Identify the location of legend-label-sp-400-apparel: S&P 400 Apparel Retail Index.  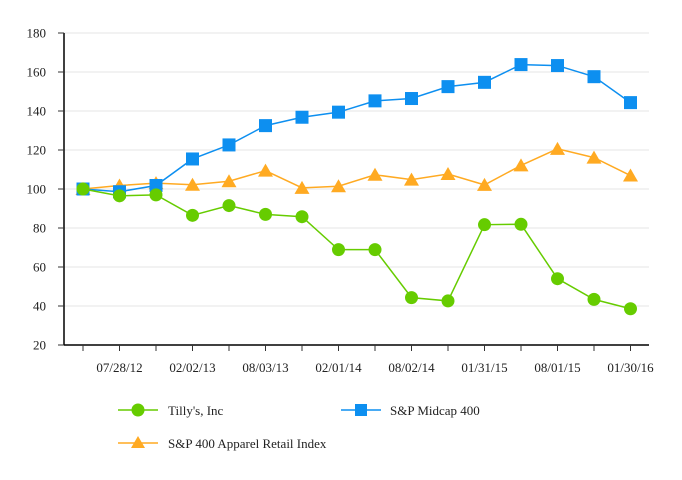
(247, 443).